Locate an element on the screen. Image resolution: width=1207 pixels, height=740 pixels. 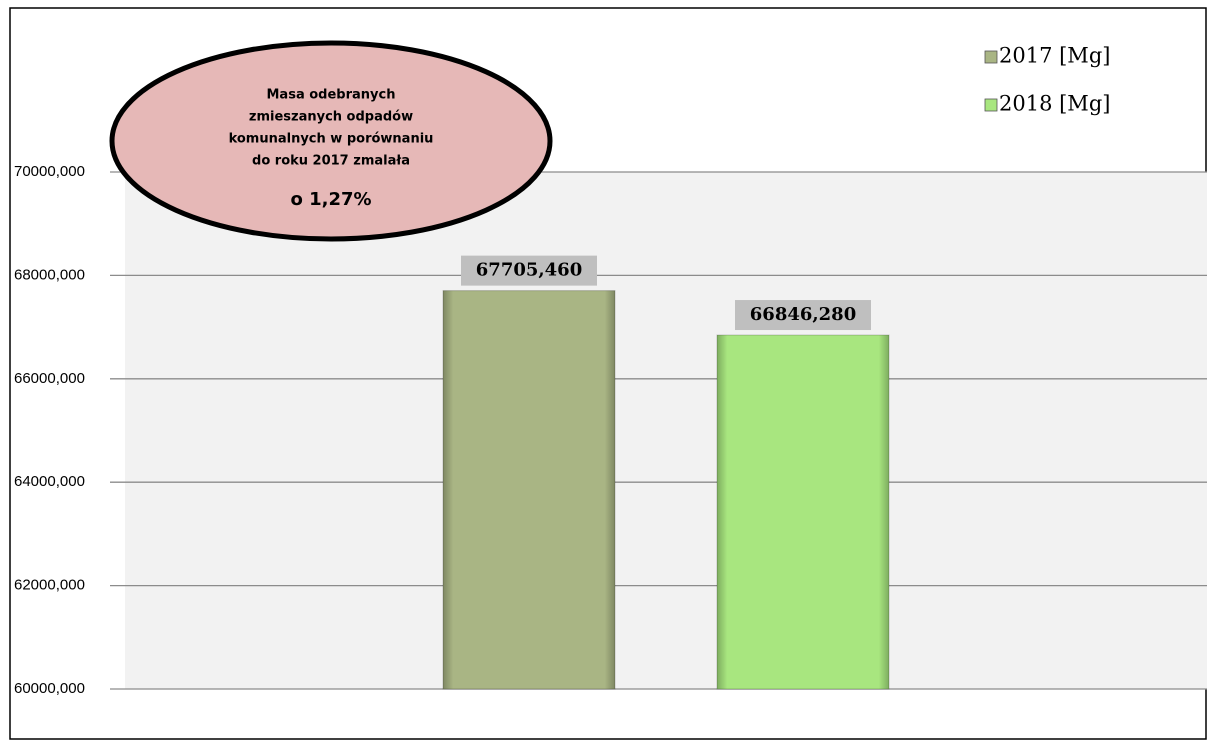
y-tick-label: 68000,000 is located at coordinates (49, 274).